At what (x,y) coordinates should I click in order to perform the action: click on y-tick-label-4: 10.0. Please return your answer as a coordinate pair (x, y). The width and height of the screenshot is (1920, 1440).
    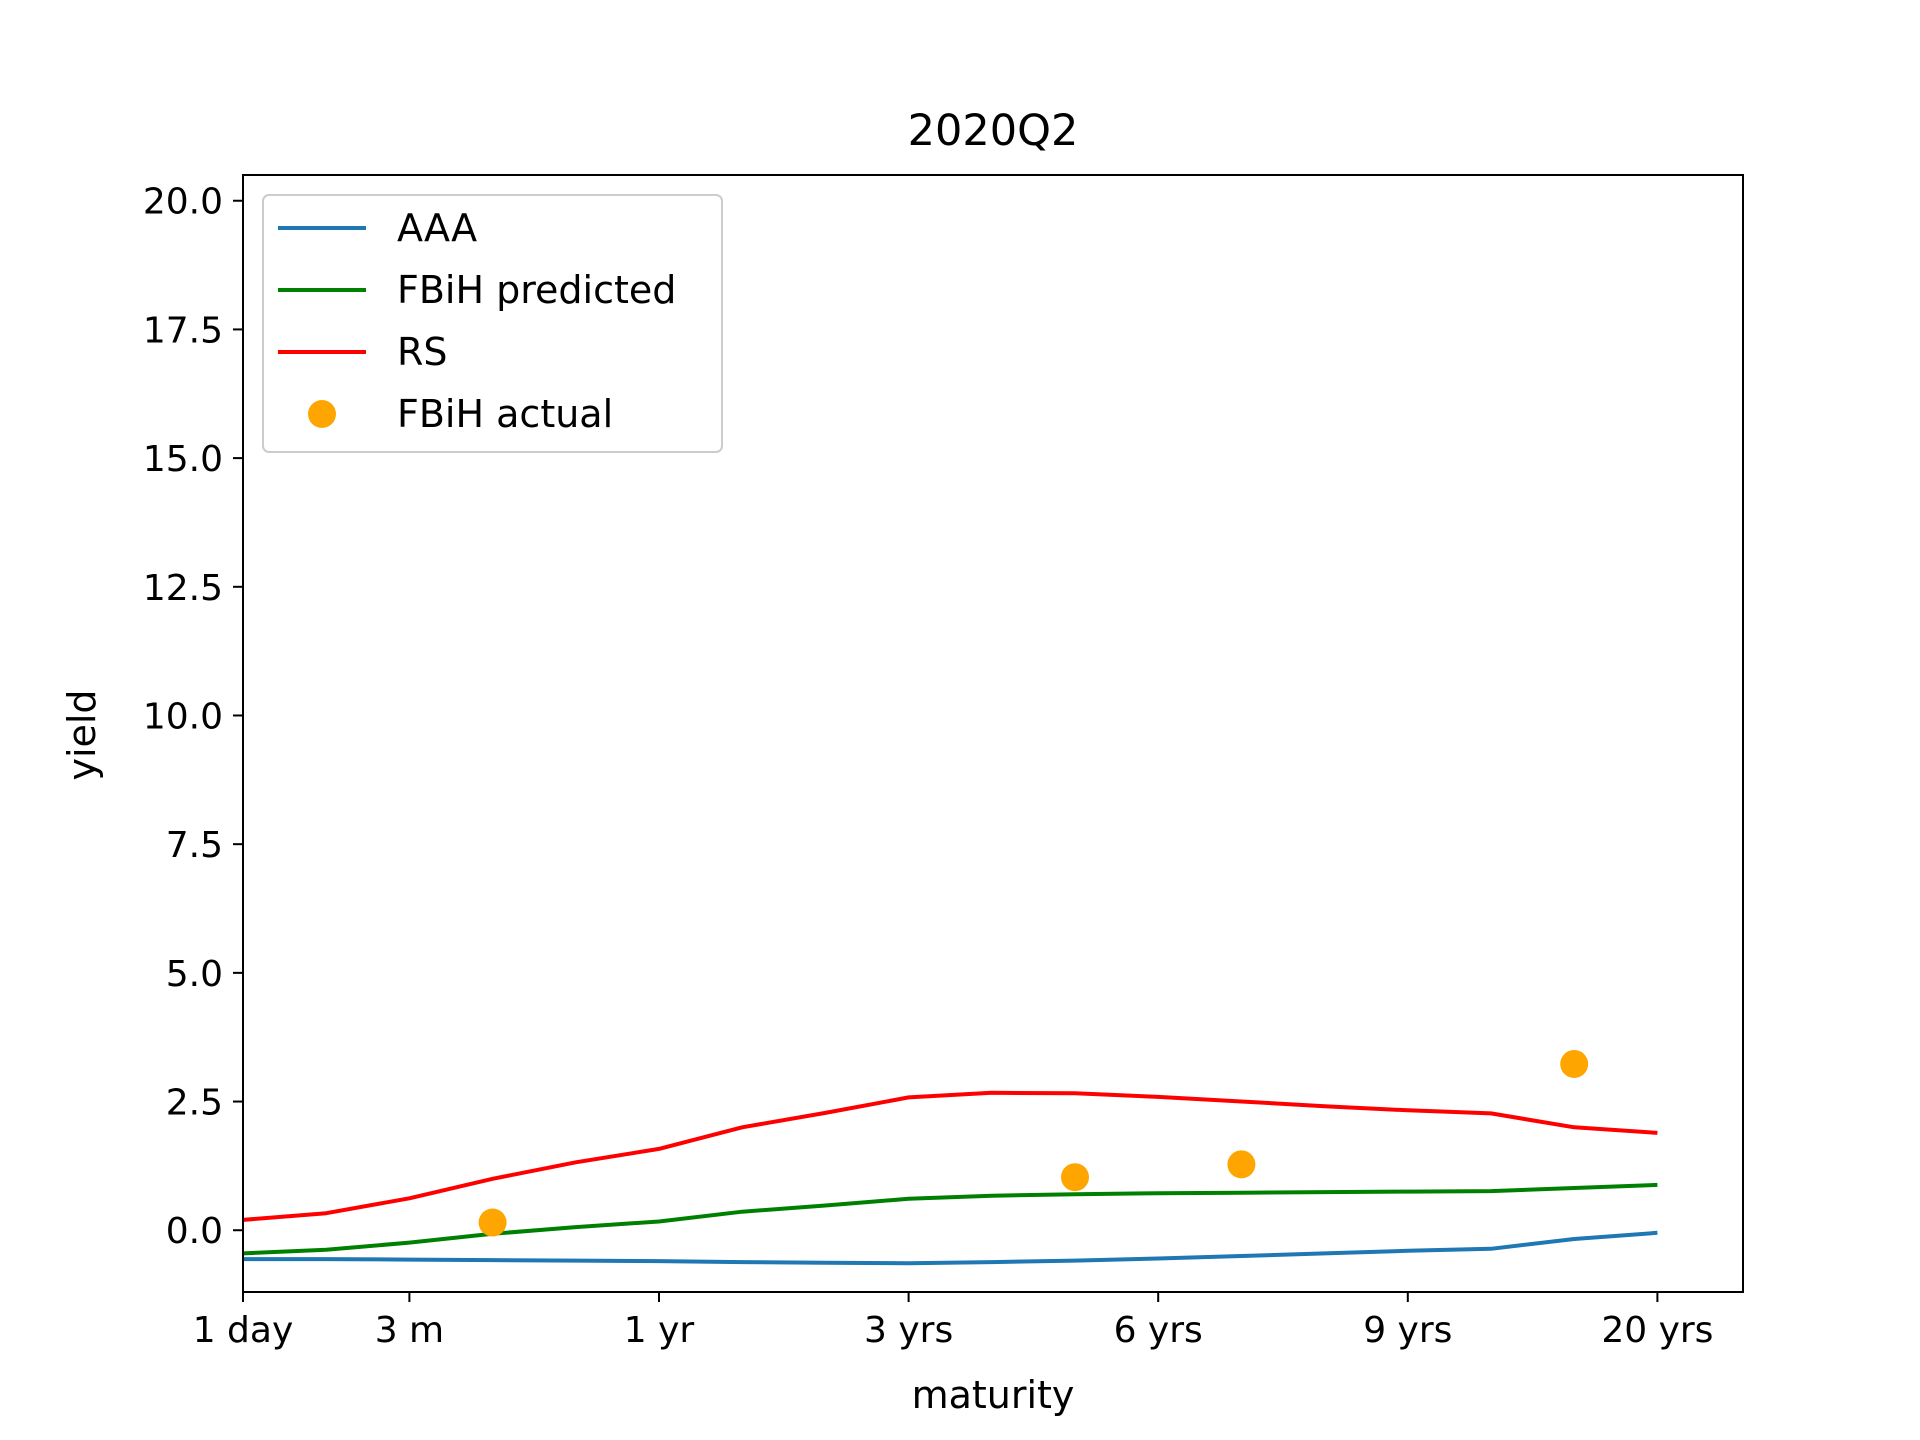
    Looking at the image, I should click on (183, 716).